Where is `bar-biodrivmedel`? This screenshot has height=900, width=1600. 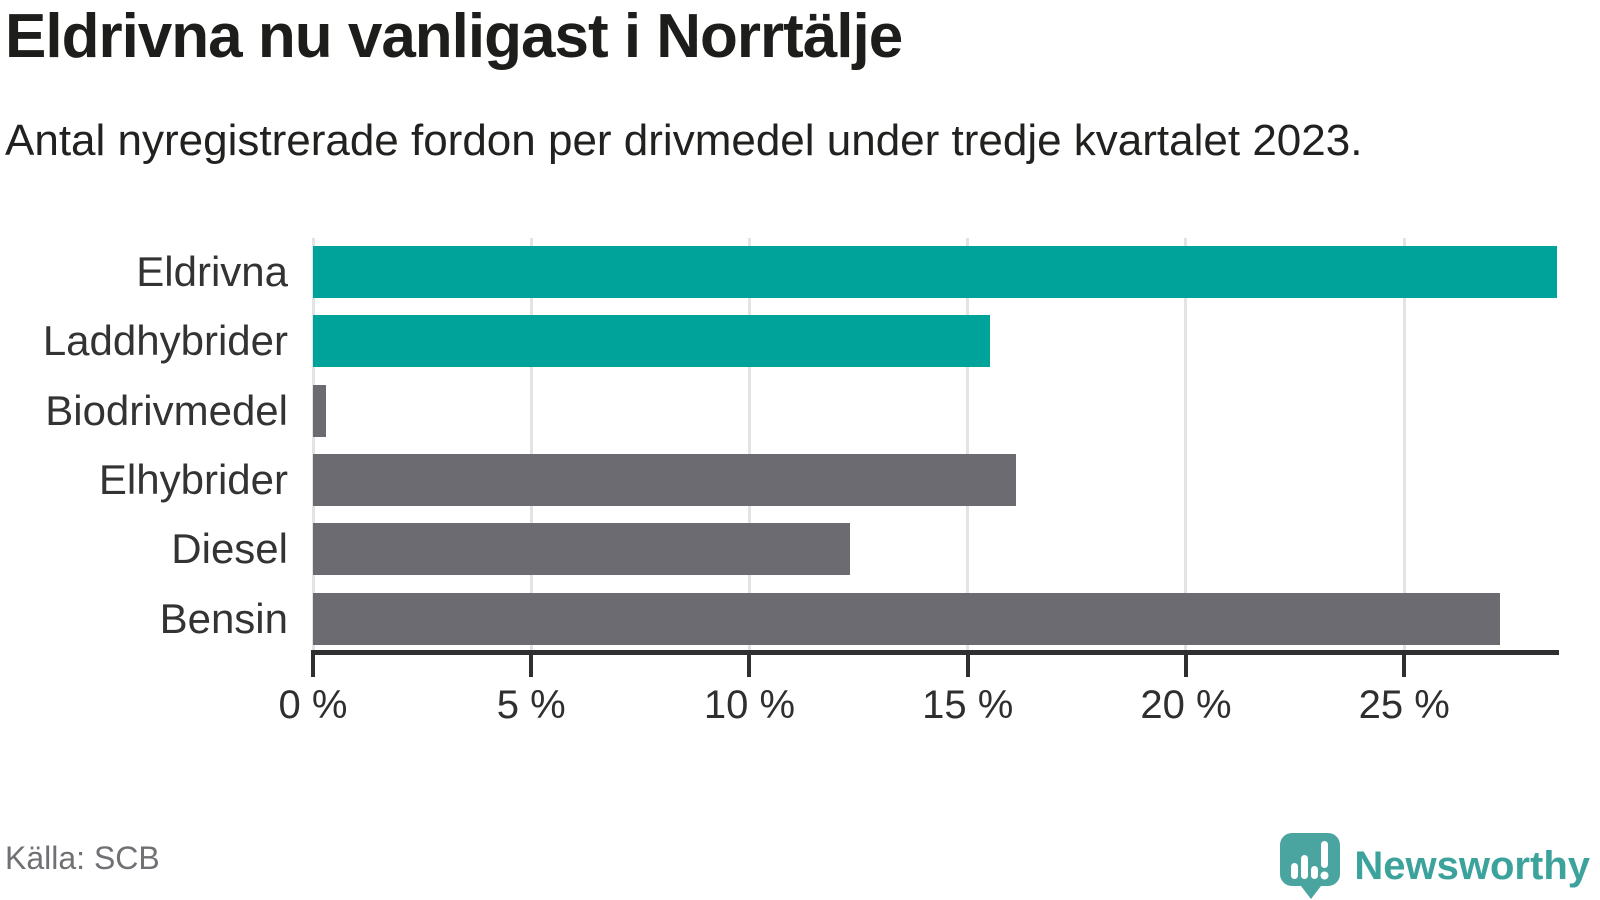
bar-biodrivmedel is located at coordinates (320, 410).